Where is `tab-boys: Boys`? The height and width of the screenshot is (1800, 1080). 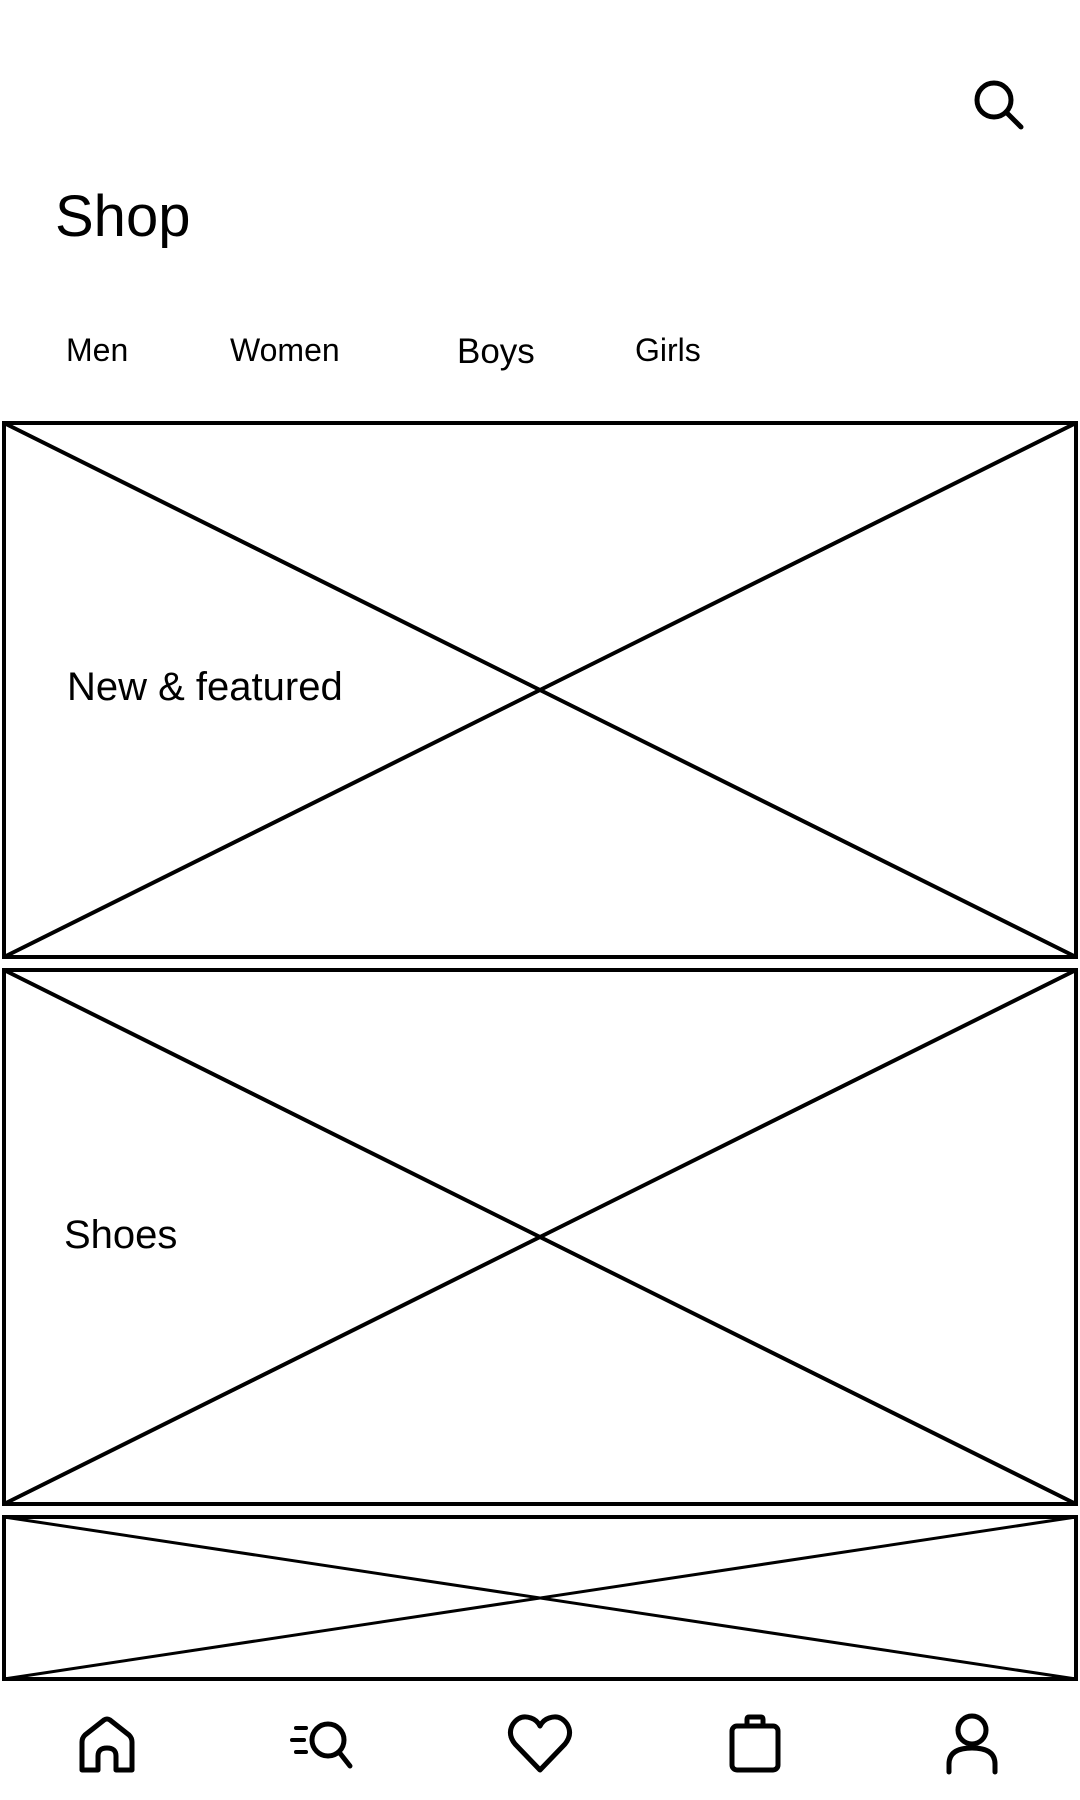
tab-boys: Boys is located at coordinates (496, 351).